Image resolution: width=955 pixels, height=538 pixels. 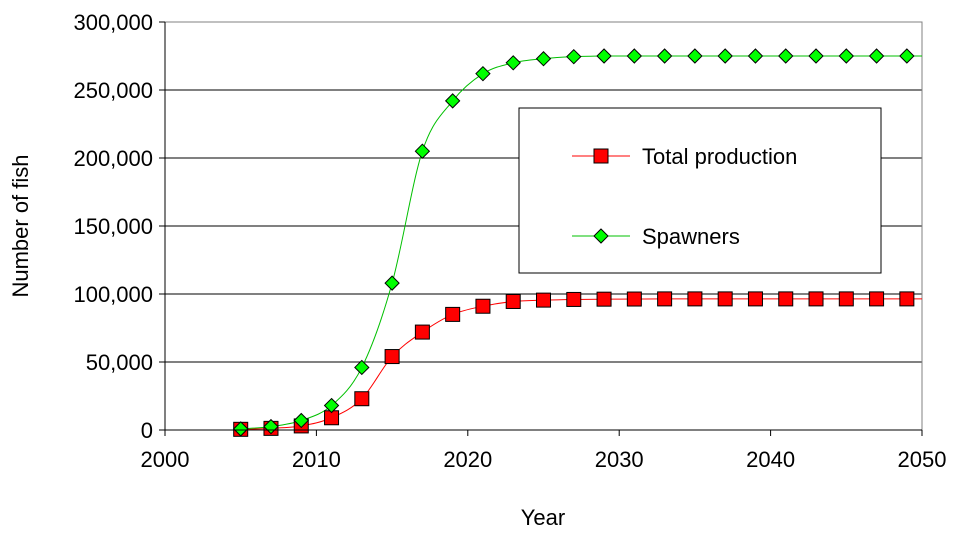 I want to click on y-axis-title: Number of fish, so click(x=20, y=225).